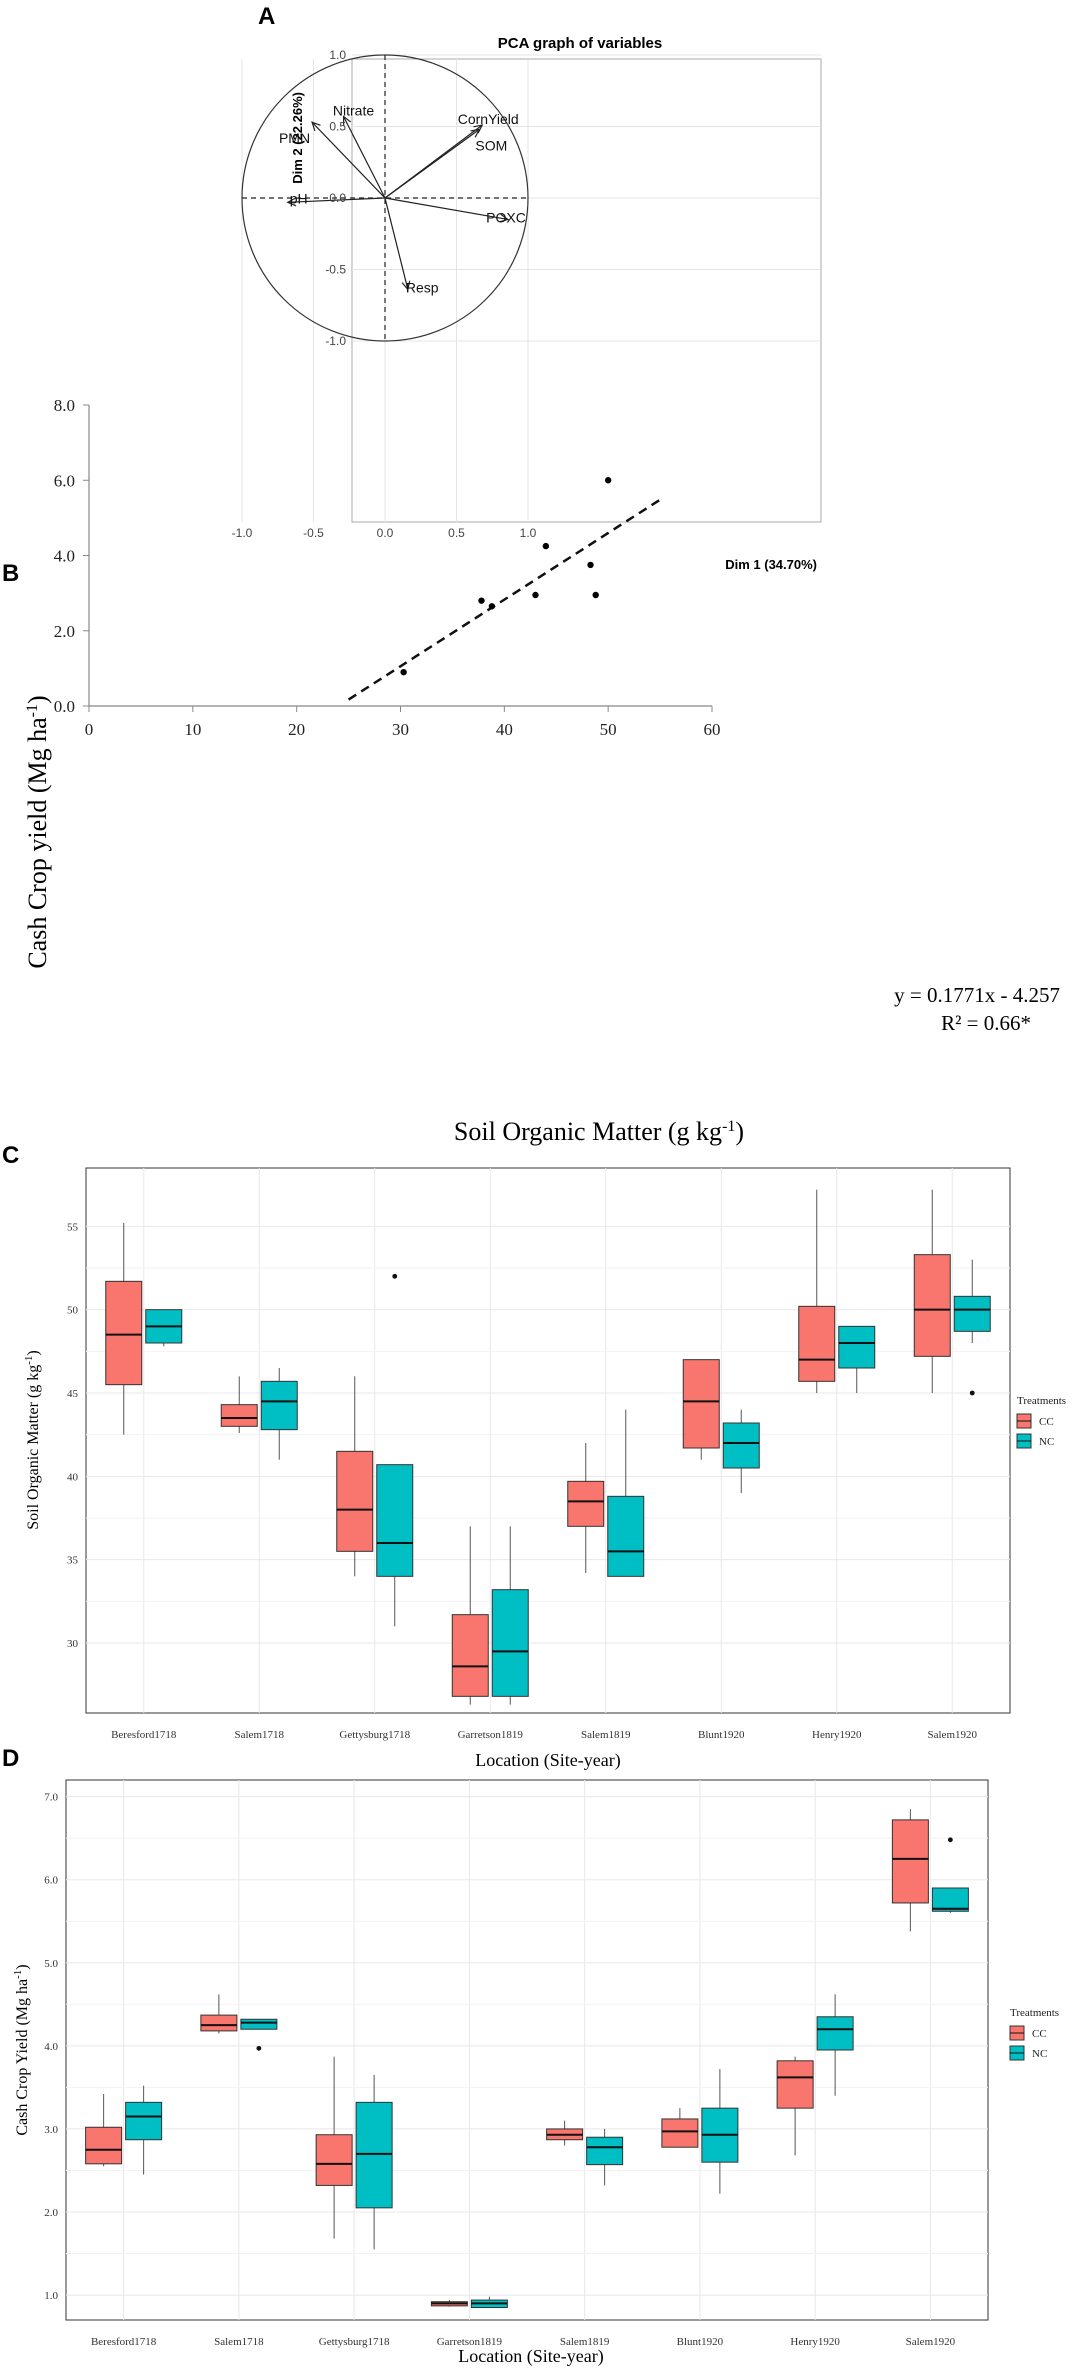 The height and width of the screenshot is (2368, 1091). I want to click on pca-arrowhead-ph, so click(291, 202).